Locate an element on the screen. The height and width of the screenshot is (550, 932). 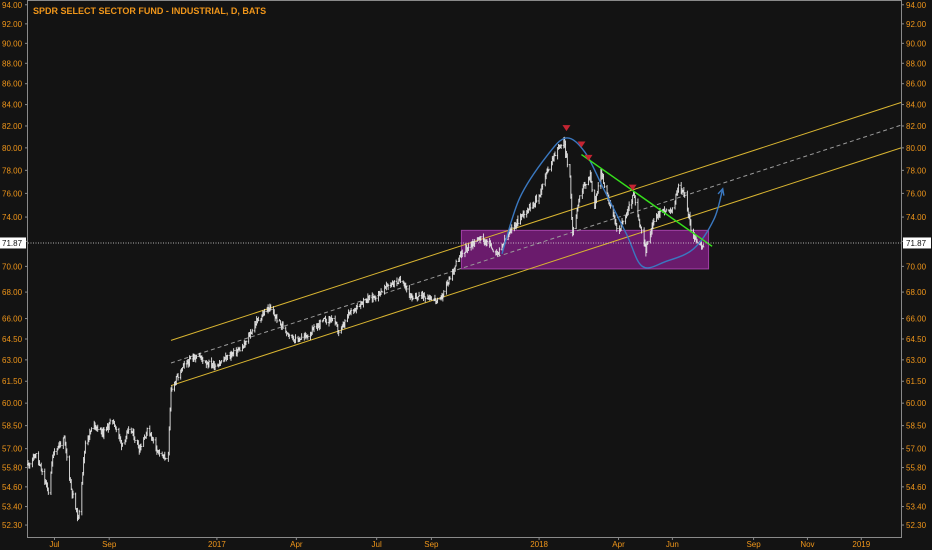
y-tick-label-right: 54.60 is located at coordinates (916, 487).